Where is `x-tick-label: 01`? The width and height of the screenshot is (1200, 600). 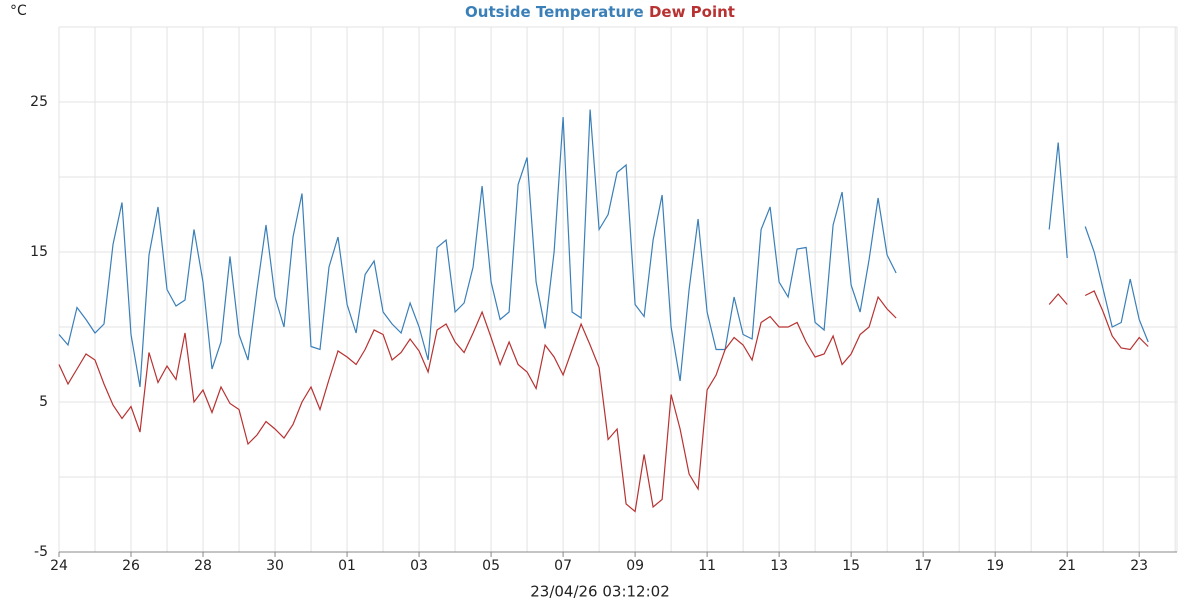 x-tick-label: 01 is located at coordinates (347, 566).